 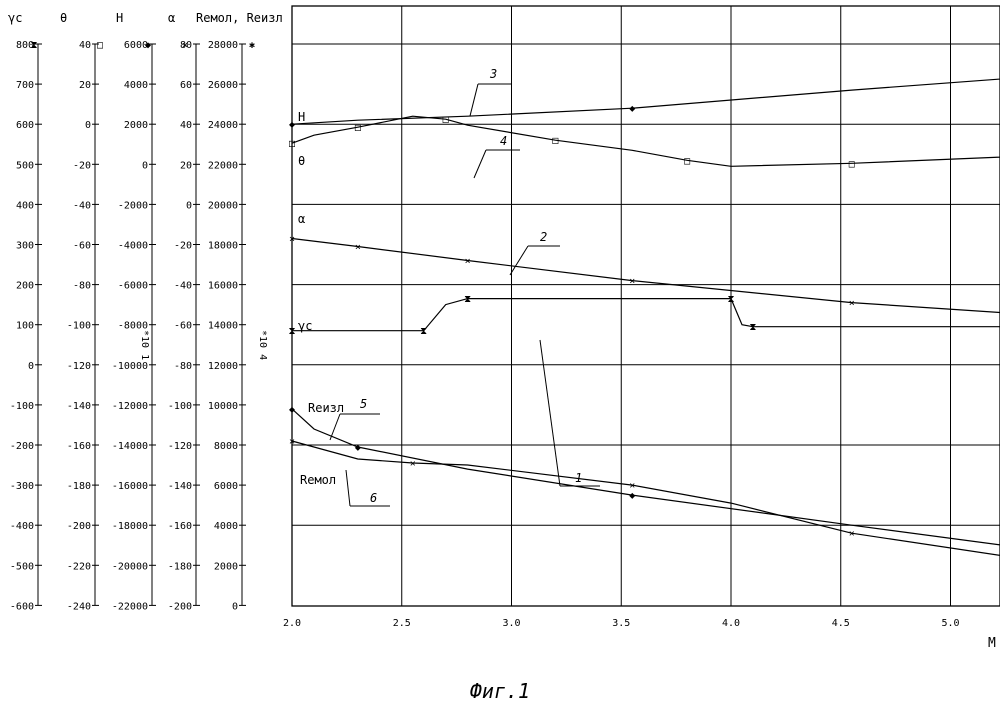 I want to click on scale-tick-label: 80, so click(x=186, y=45).